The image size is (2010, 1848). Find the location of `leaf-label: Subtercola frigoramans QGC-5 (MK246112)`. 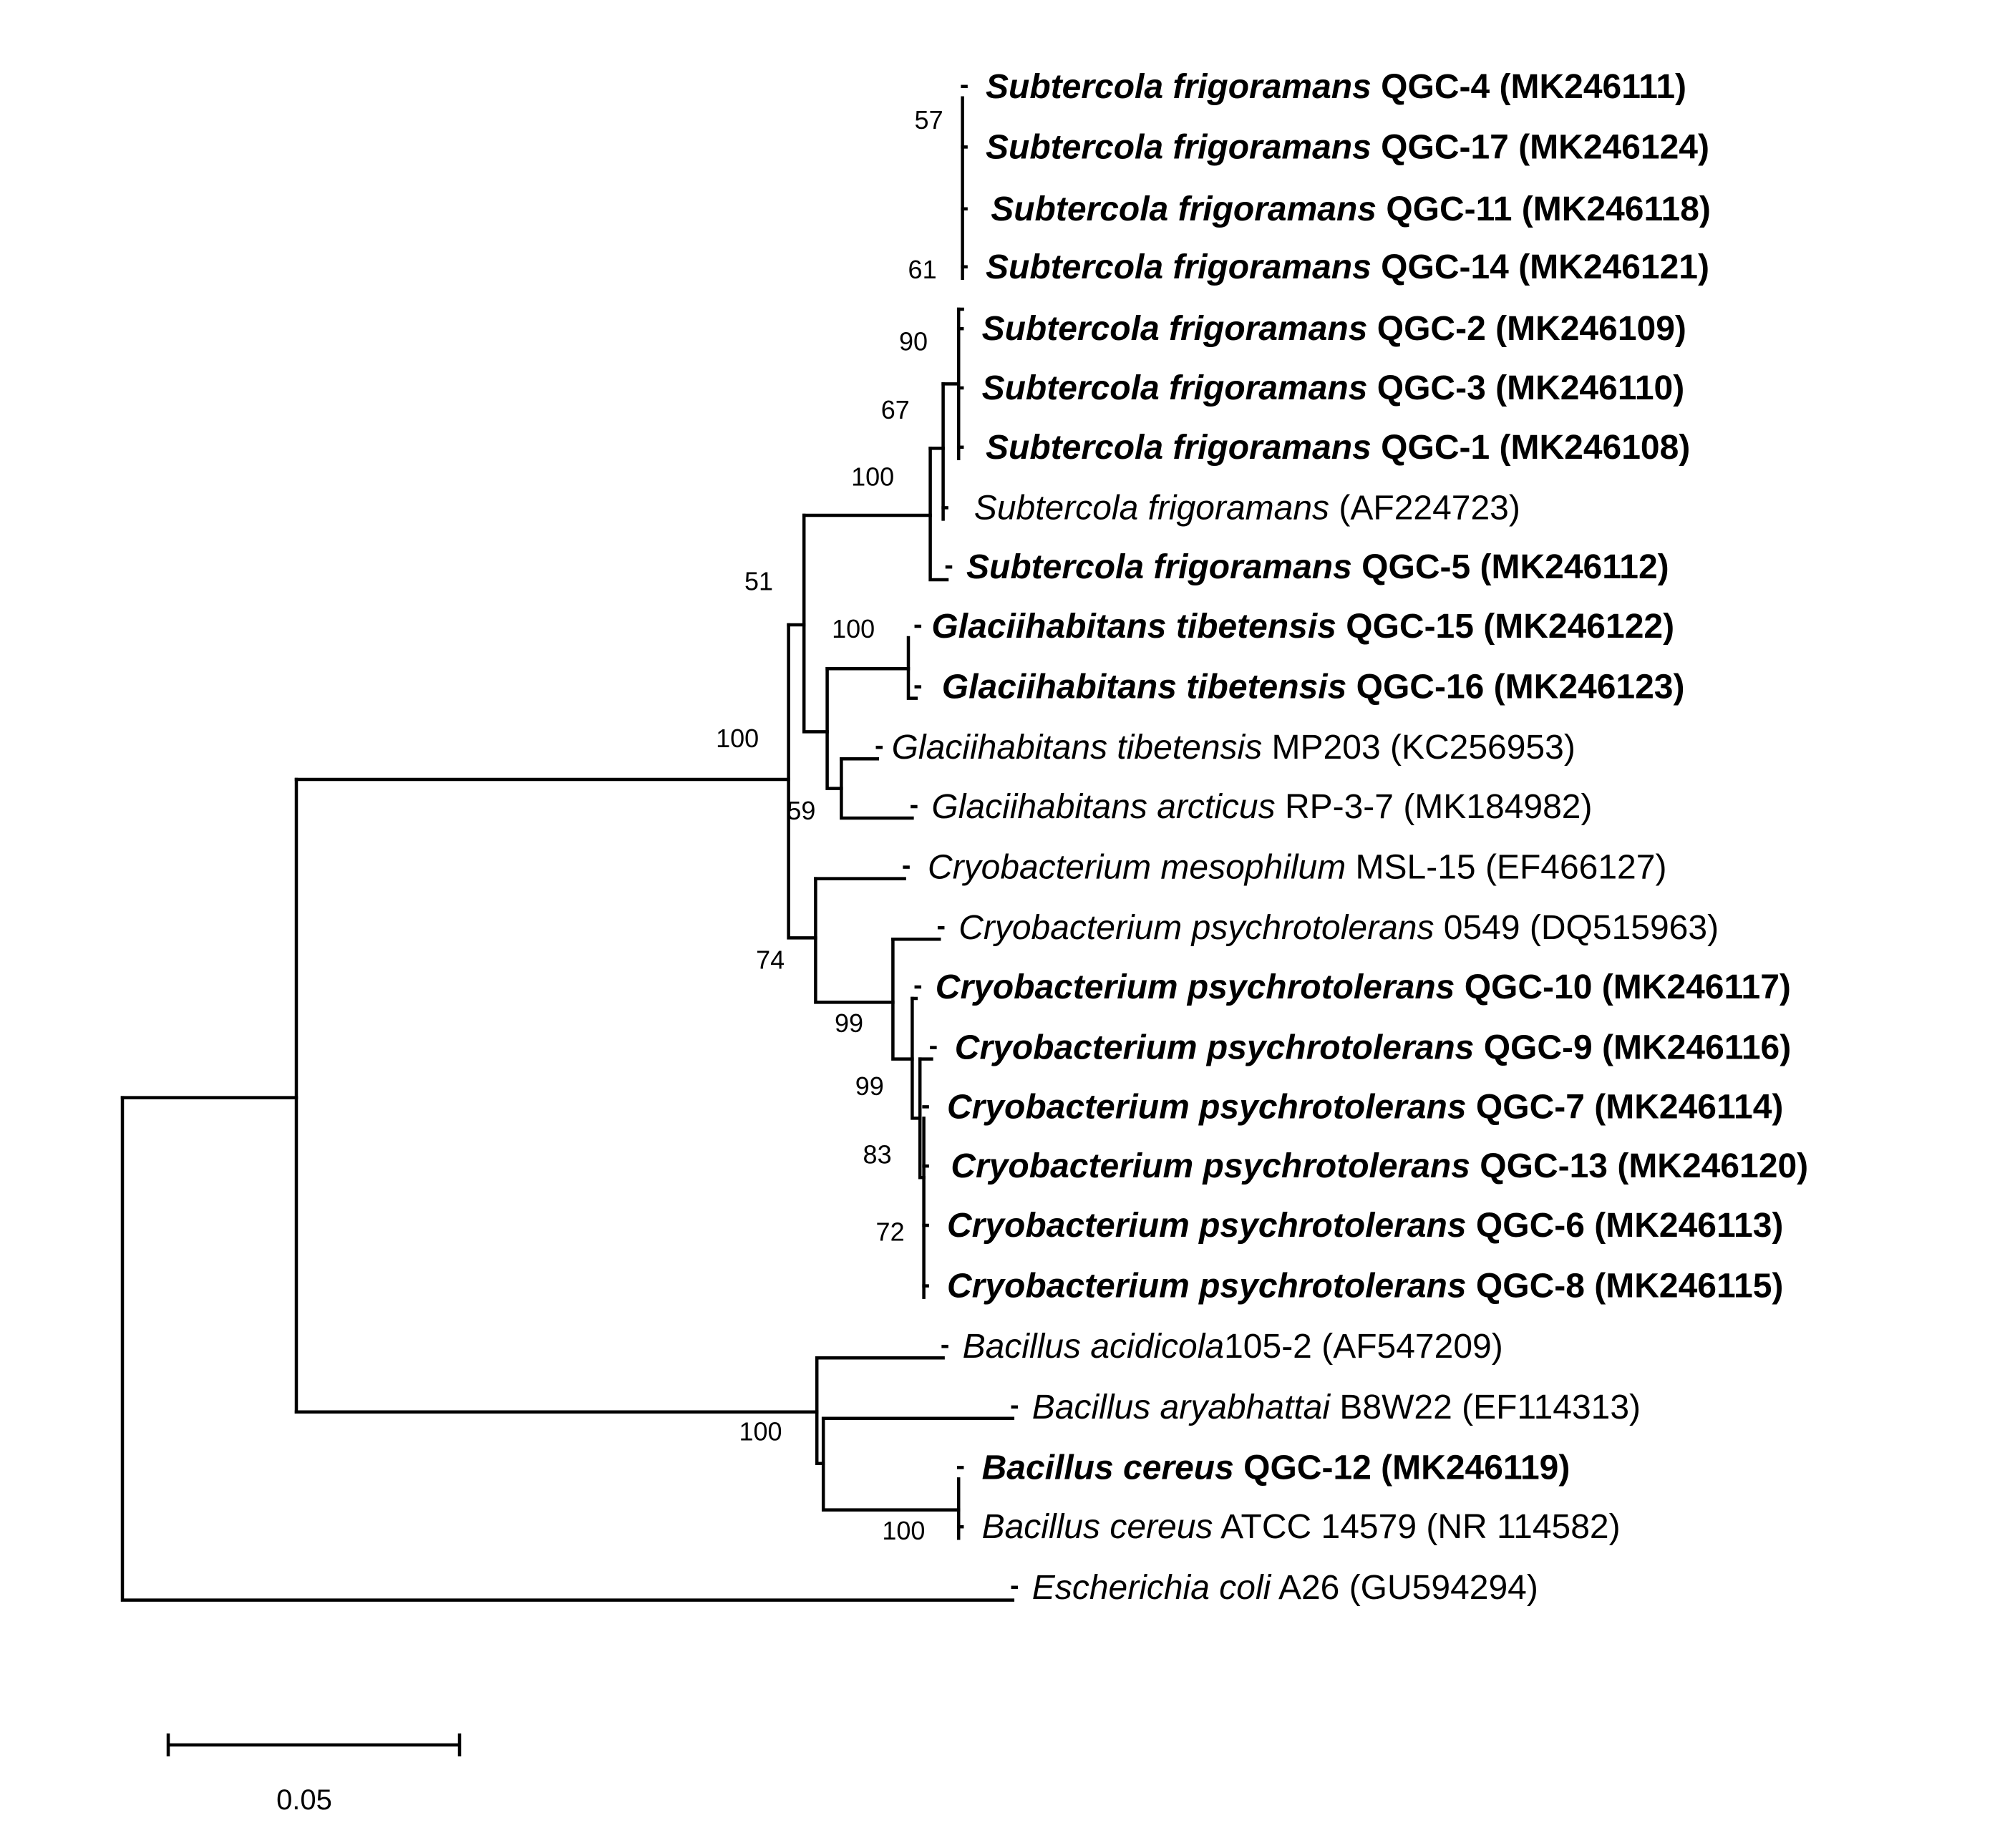

leaf-label: Subtercola frigoramans QGC-5 (MK246112) is located at coordinates (1317, 567).